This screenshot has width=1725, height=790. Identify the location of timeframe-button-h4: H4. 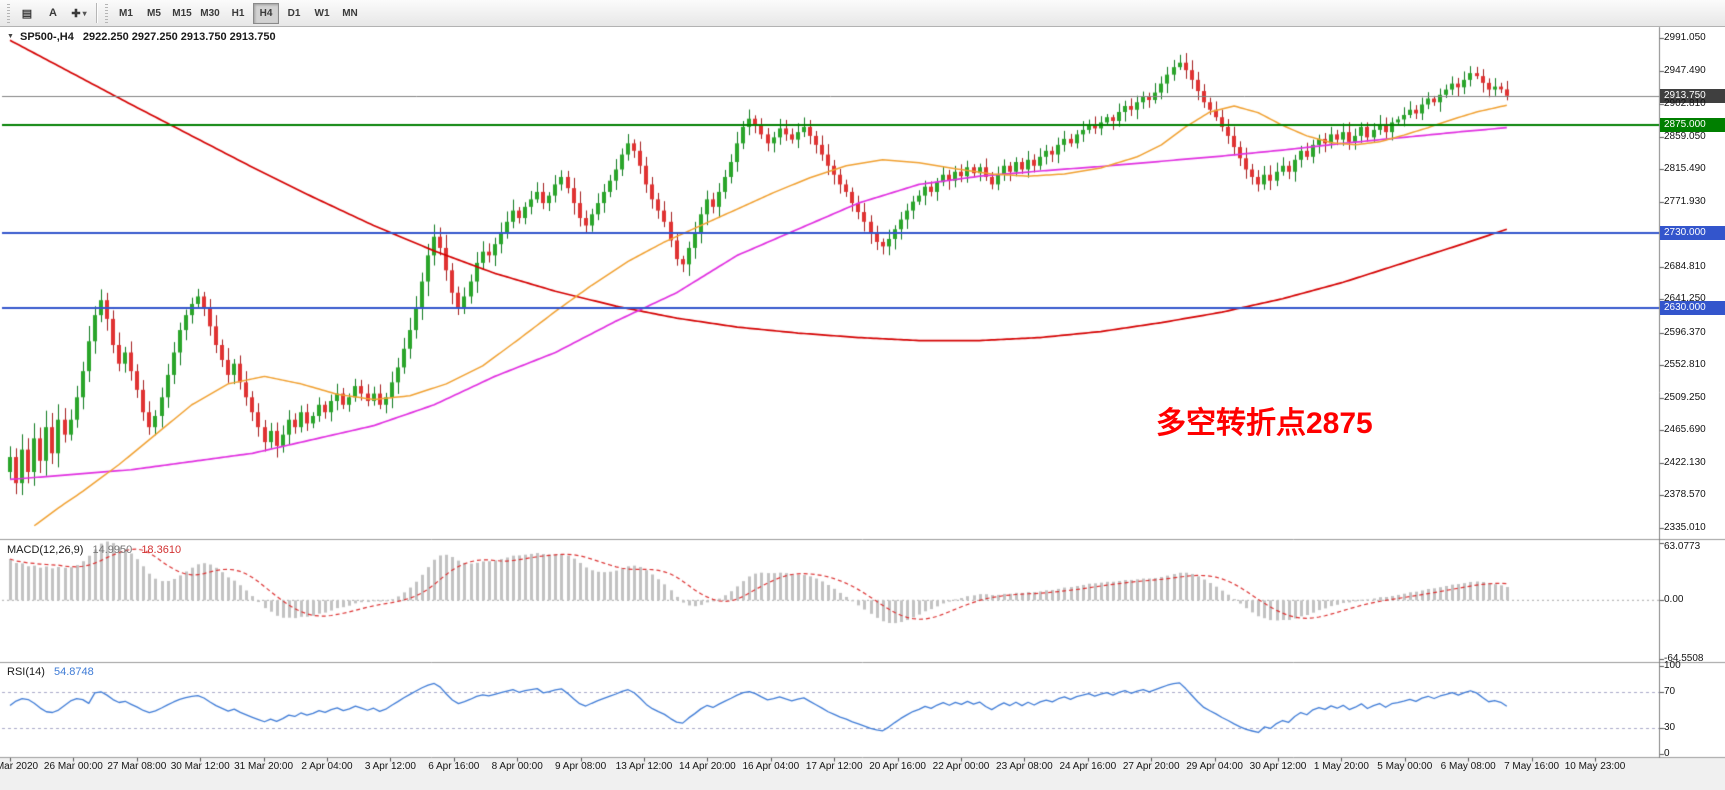
(266, 13).